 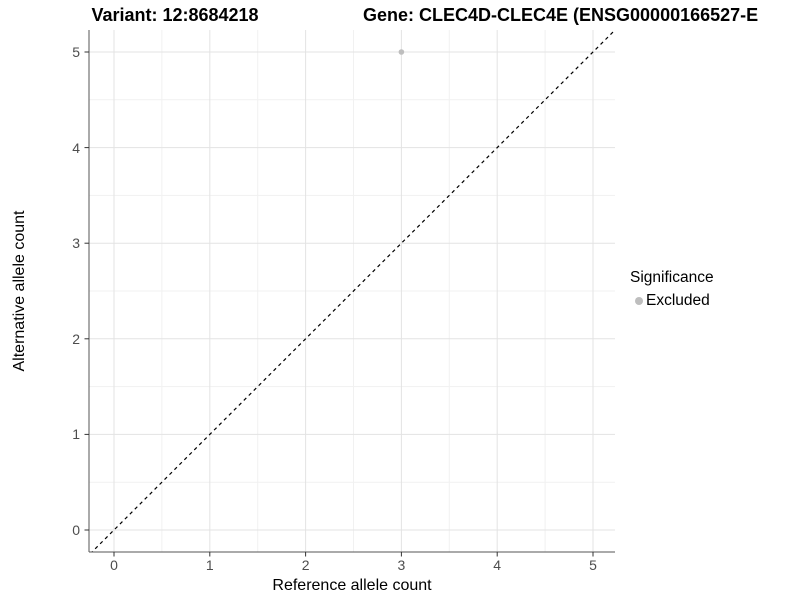 What do you see at coordinates (114, 565) in the screenshot?
I see `x-tick-label: 0` at bounding box center [114, 565].